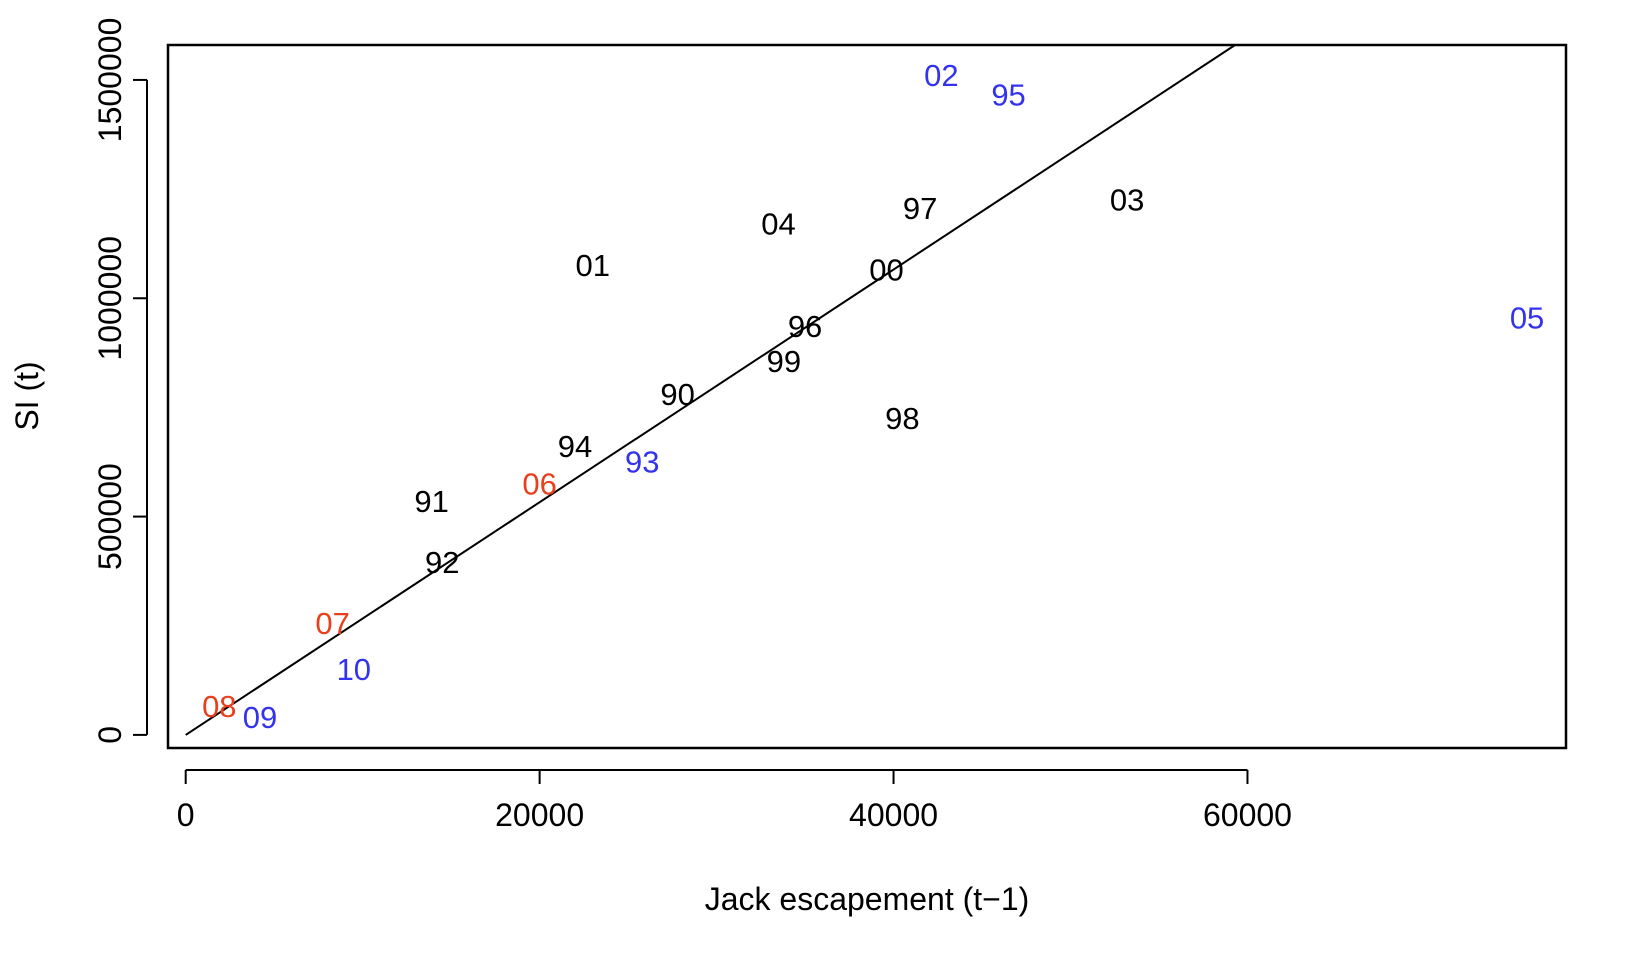 This screenshot has width=1642, height=966. I want to click on point-label-06: 06, so click(539, 483).